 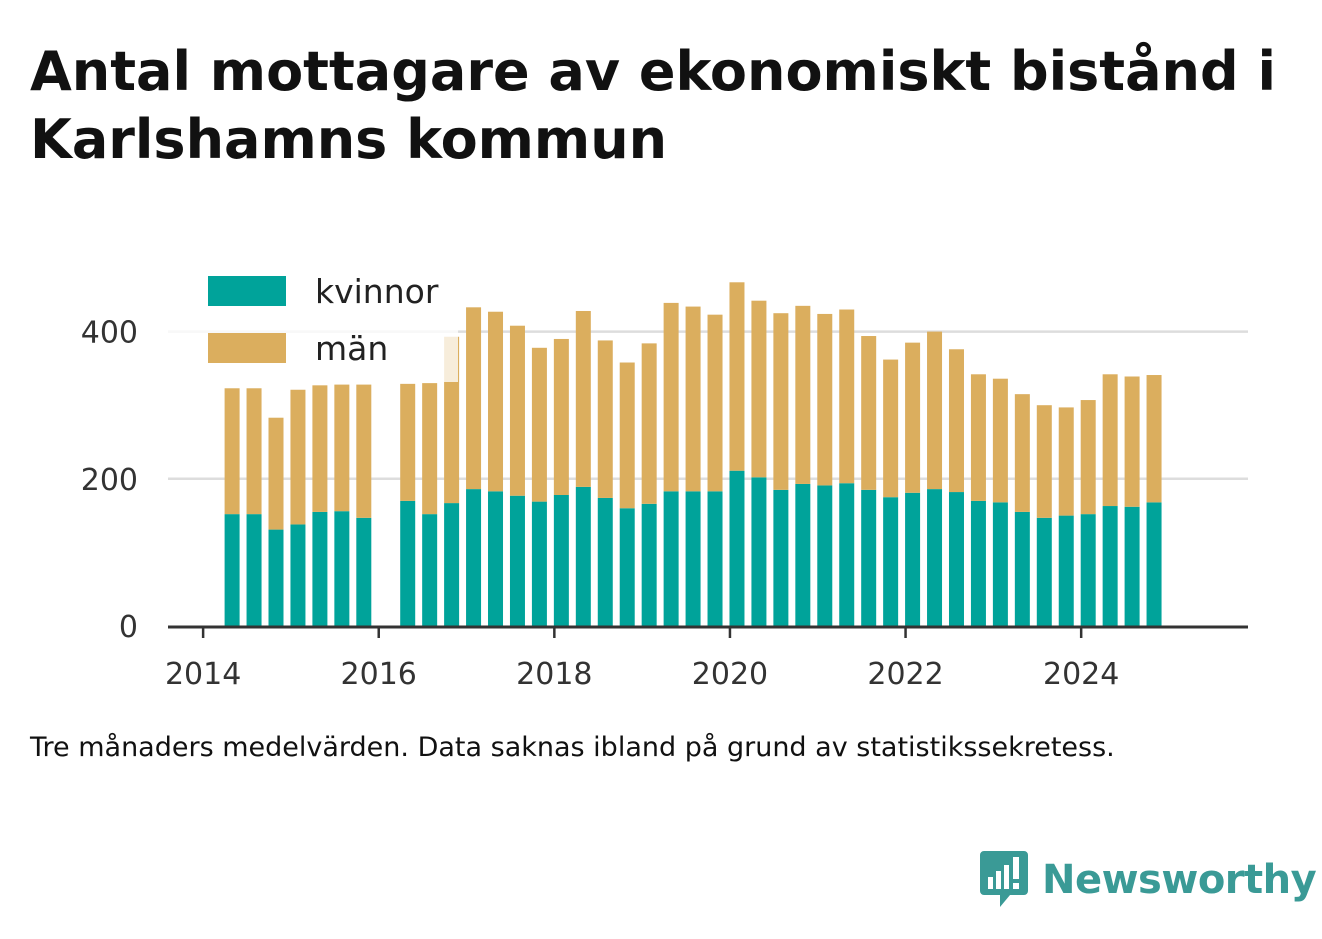 I want to click on legend-swatch-man, so click(x=247, y=348).